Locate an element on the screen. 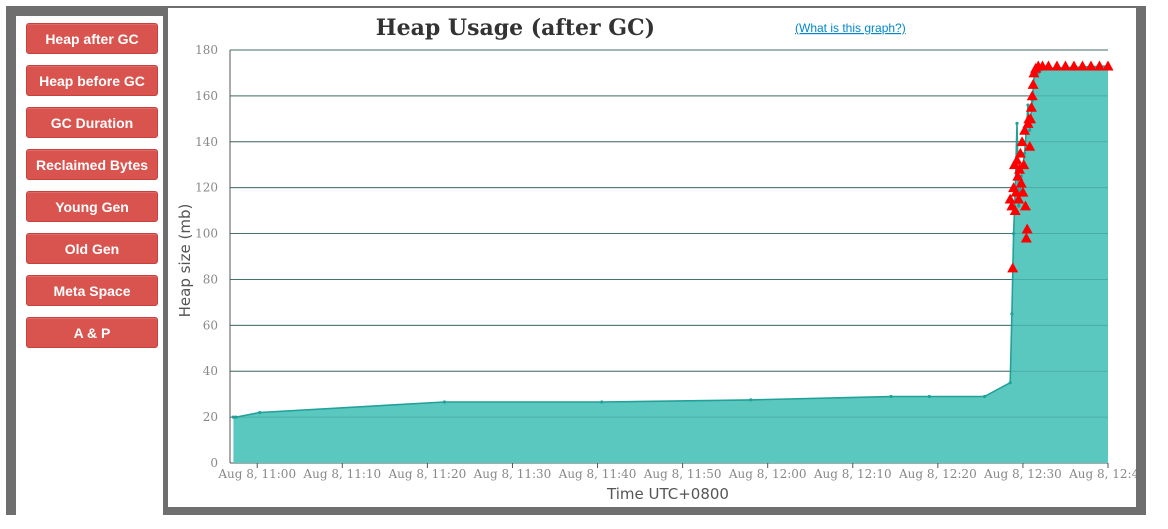 The width and height of the screenshot is (1168, 529). y-tick-label: 0 is located at coordinates (214, 463).